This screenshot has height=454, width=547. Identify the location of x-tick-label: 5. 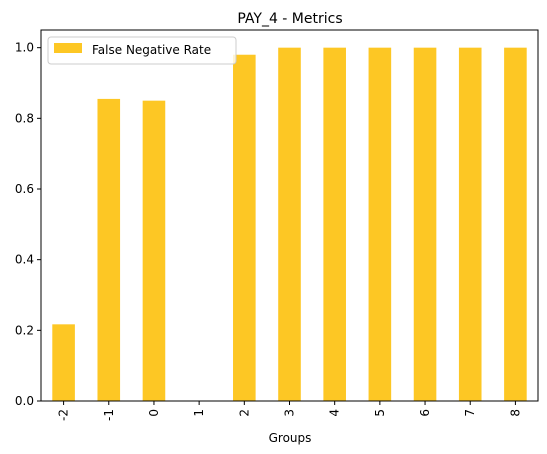
(380, 413).